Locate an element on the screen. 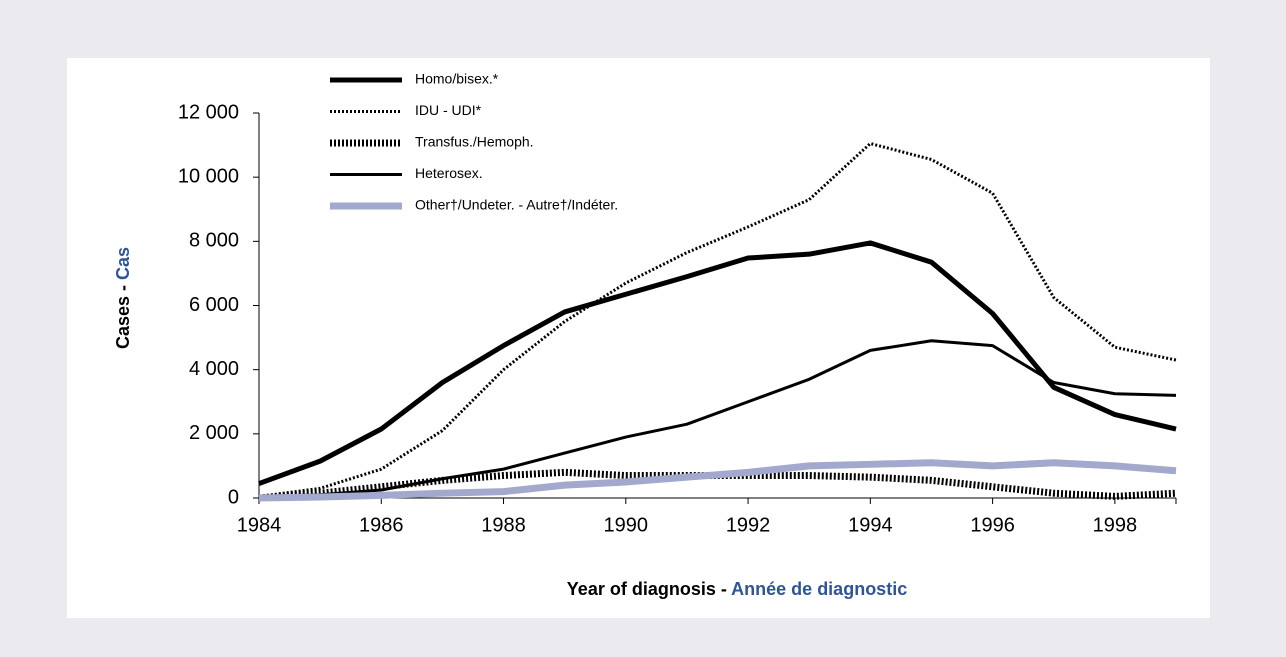 This screenshot has width=1286, height=657. x-tick-label: 1986 is located at coordinates (381, 525).